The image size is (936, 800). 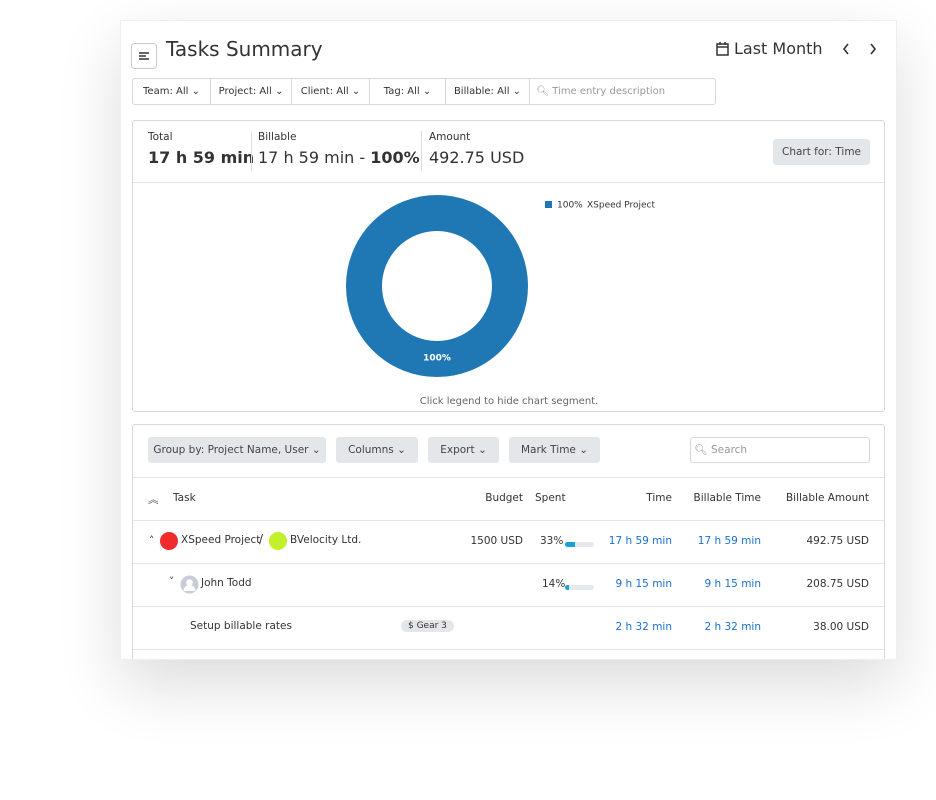 I want to click on filter-client: Client: All ⌄, so click(x=331, y=91).